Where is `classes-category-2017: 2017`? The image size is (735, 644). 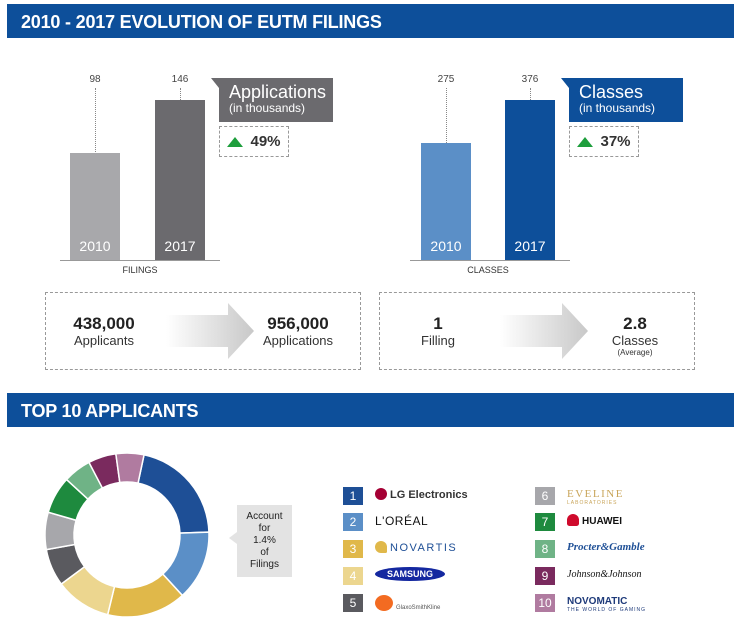 classes-category-2017: 2017 is located at coordinates (530, 246).